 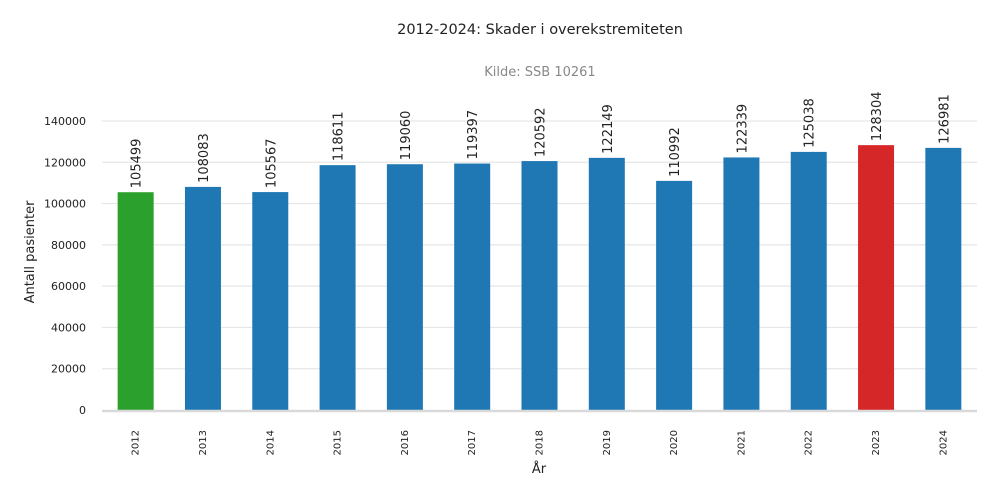 What do you see at coordinates (539, 285) in the screenshot?
I see `bar-2018` at bounding box center [539, 285].